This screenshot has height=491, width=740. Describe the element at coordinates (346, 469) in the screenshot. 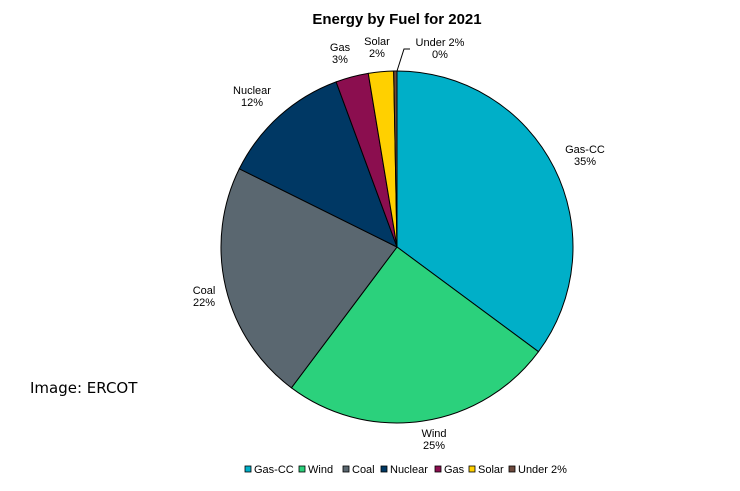

I see `legend-swatch-coal` at that location.